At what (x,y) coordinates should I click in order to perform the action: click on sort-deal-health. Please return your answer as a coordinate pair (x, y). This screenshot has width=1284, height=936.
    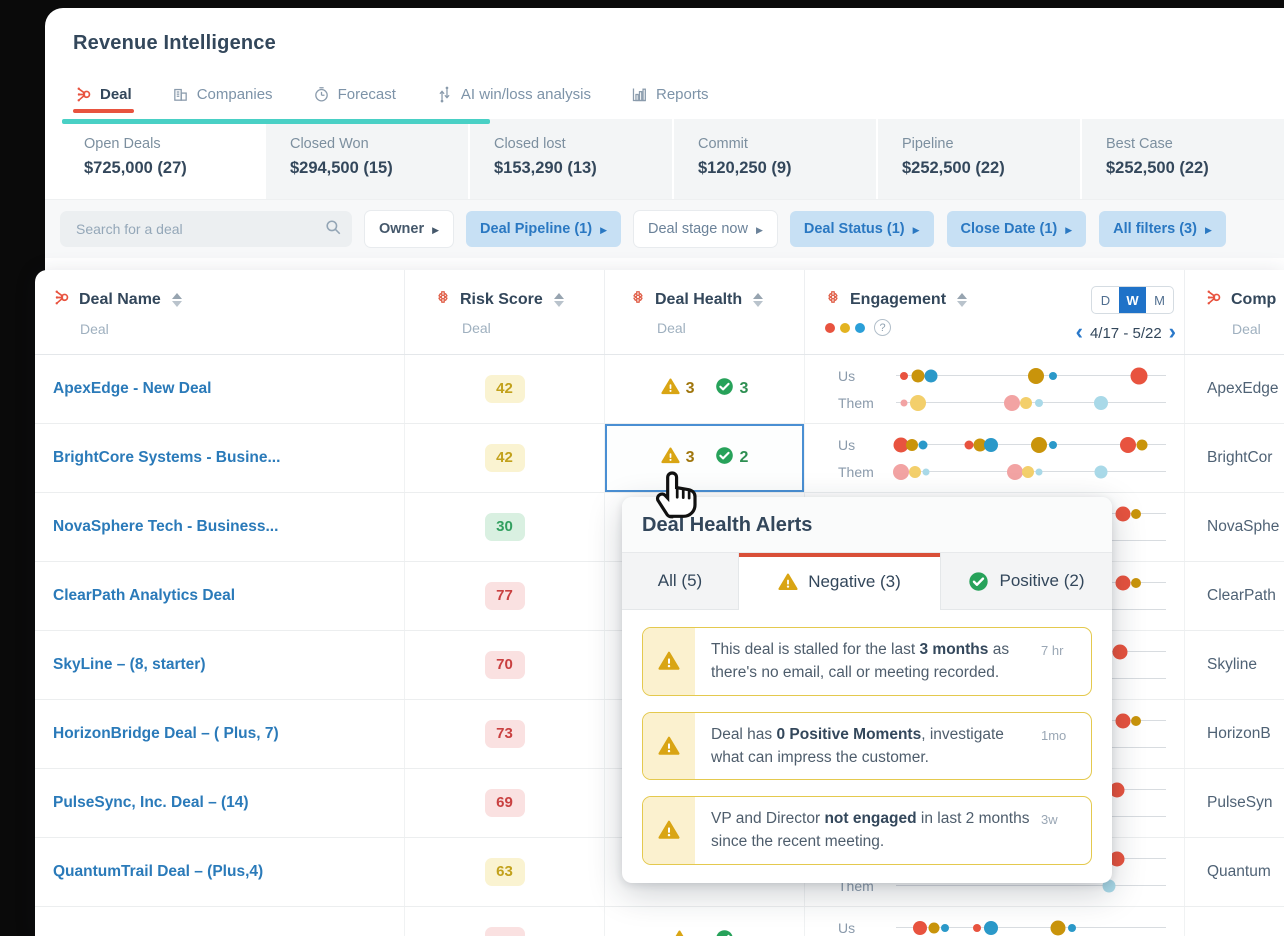
    Looking at the image, I should click on (758, 299).